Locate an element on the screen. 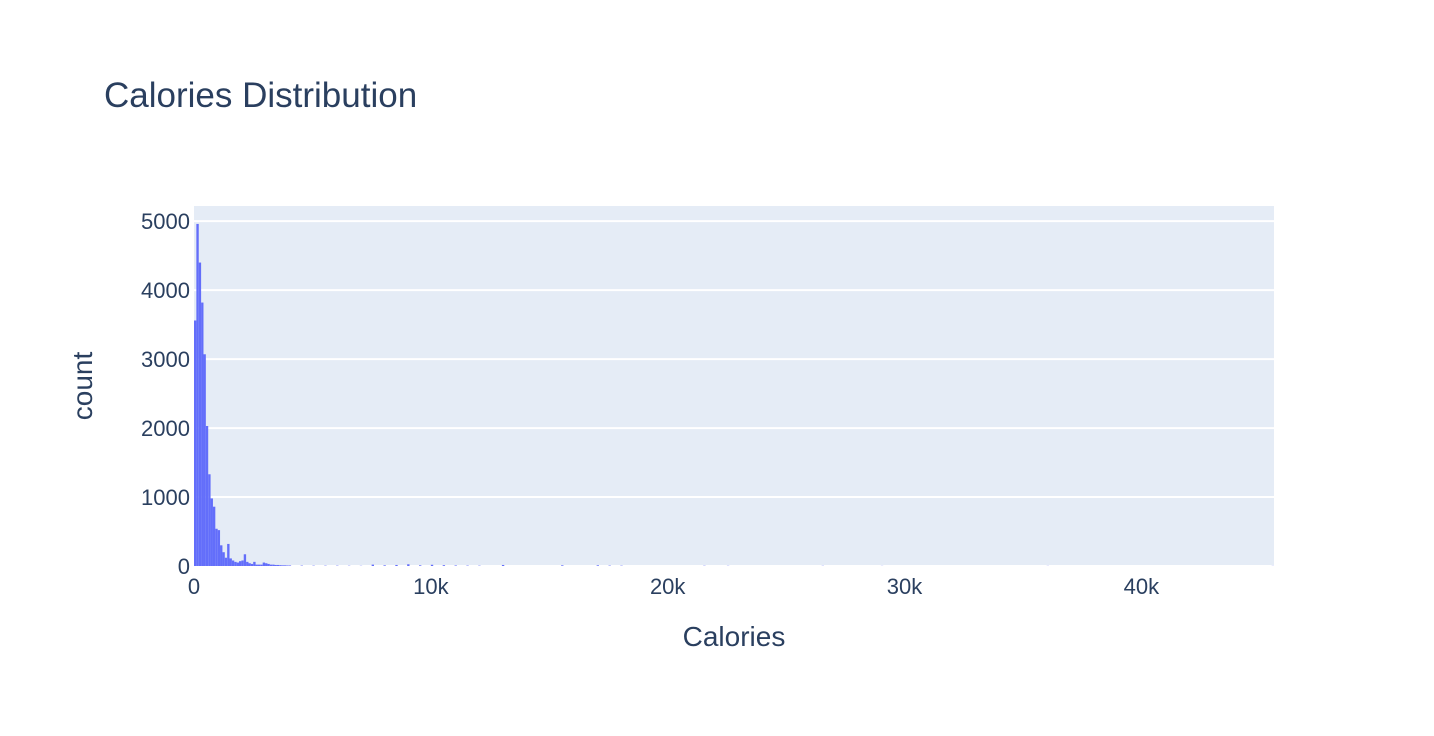 The width and height of the screenshot is (1434, 736). y-tick-label: 4000 is located at coordinates (165, 290).